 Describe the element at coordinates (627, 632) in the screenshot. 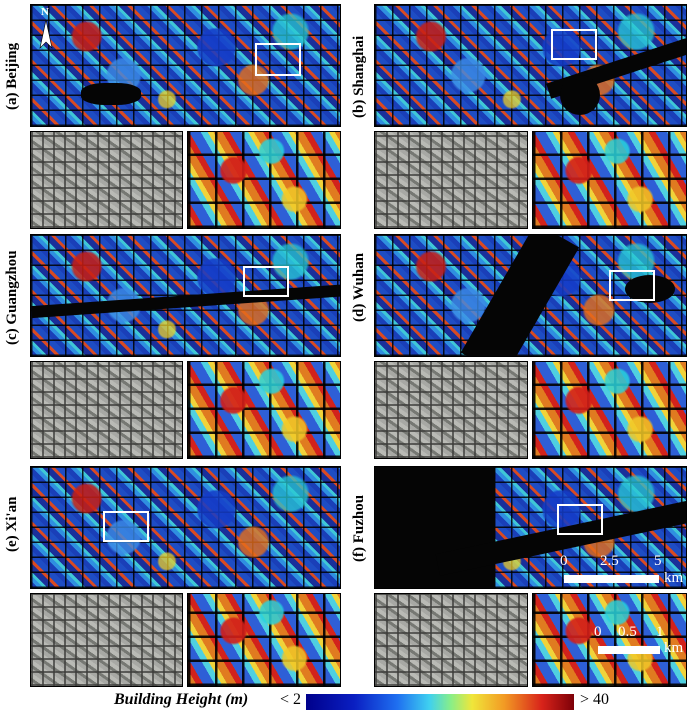

I see `scale-tick: 0.5` at that location.